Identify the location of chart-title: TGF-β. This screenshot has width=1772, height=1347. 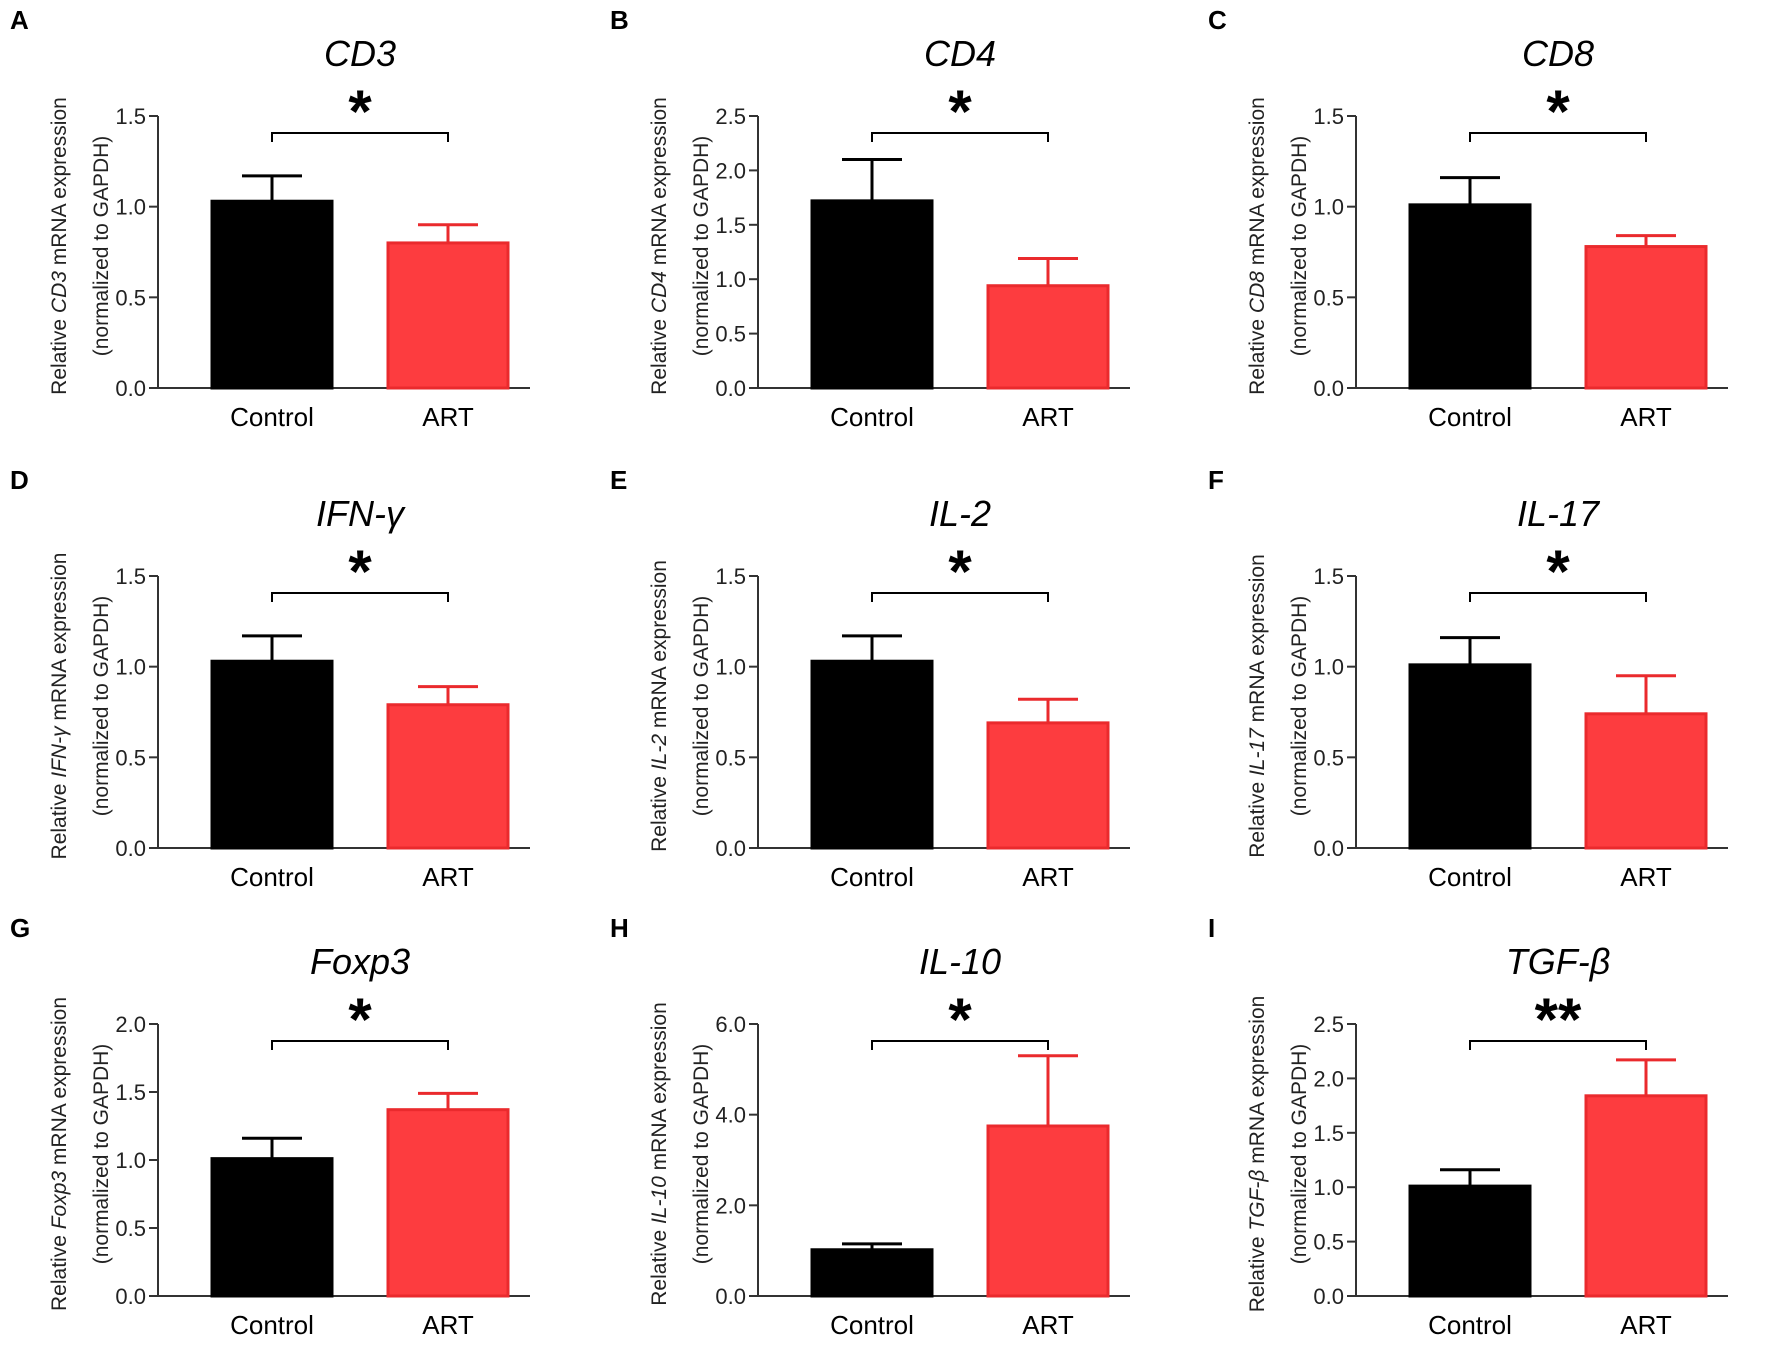
(1558, 961).